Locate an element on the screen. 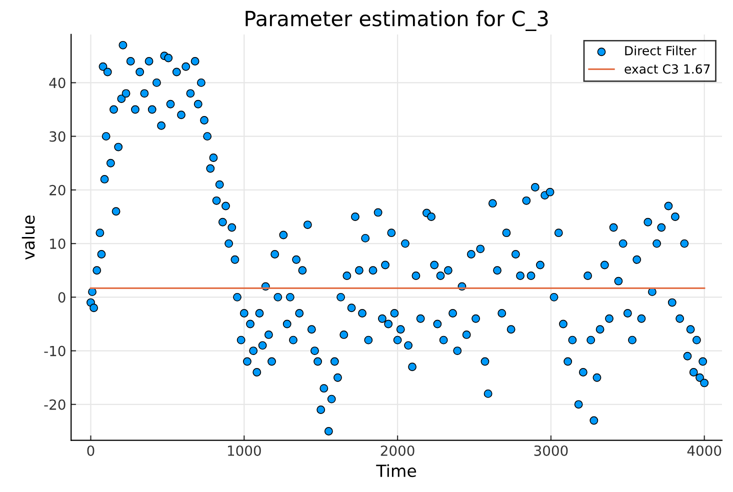 The width and height of the screenshot is (733, 492). x-tick-label: 0 is located at coordinates (90, 450).